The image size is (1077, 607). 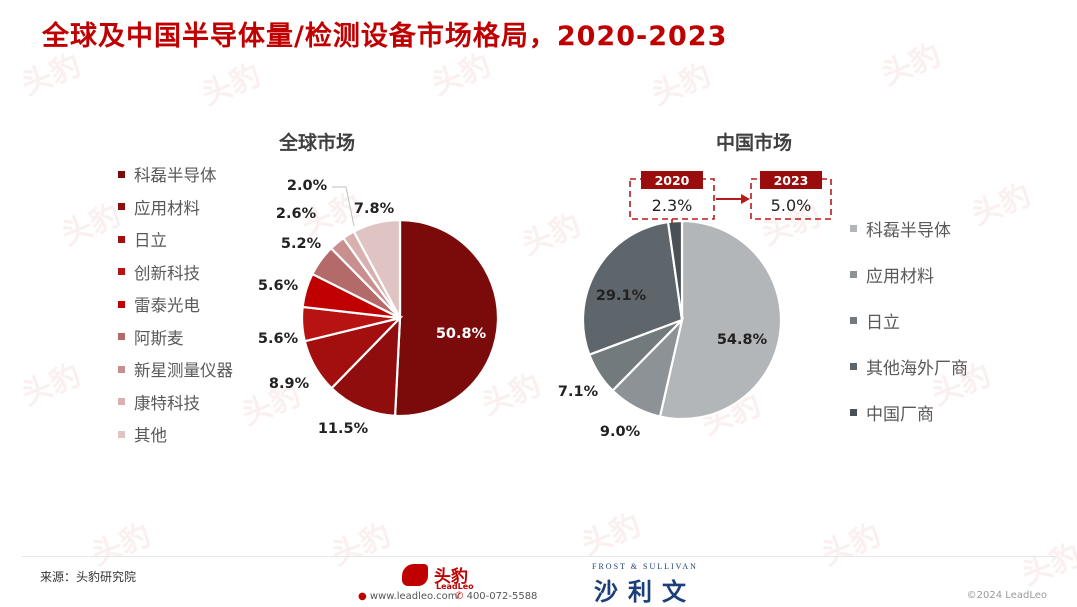 I want to click on legend-label: 创新科技, so click(x=167, y=273).